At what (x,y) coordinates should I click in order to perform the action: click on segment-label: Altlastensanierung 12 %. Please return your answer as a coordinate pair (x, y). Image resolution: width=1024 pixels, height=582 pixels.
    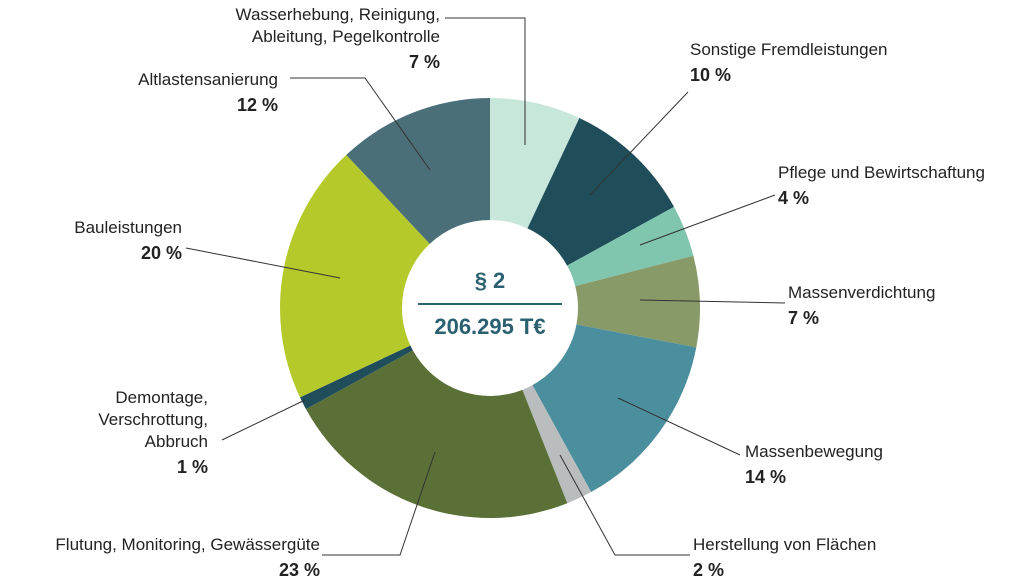
    Looking at the image, I should click on (208, 92).